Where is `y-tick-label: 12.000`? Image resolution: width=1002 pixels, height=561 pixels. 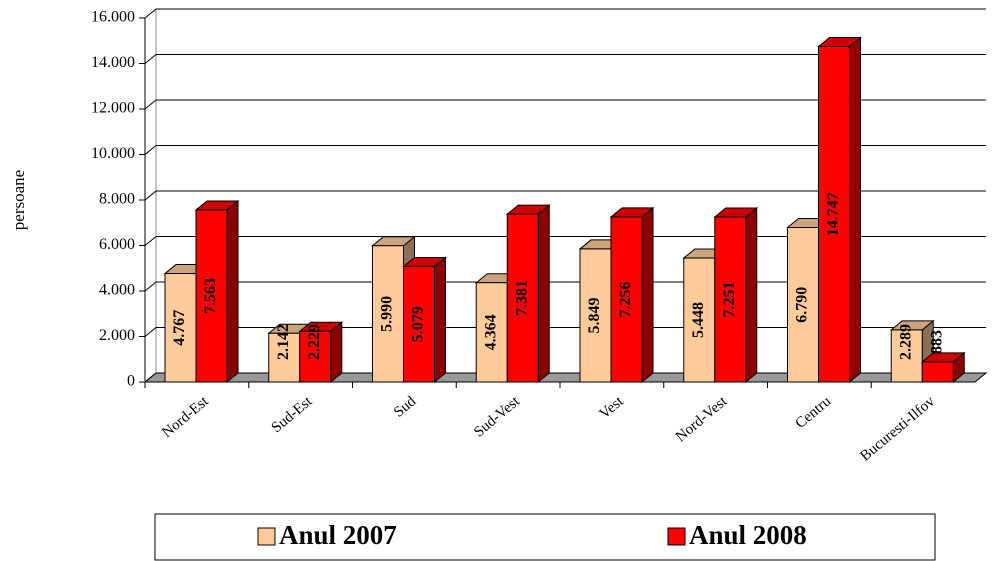
y-tick-label: 12.000 is located at coordinates (113, 108).